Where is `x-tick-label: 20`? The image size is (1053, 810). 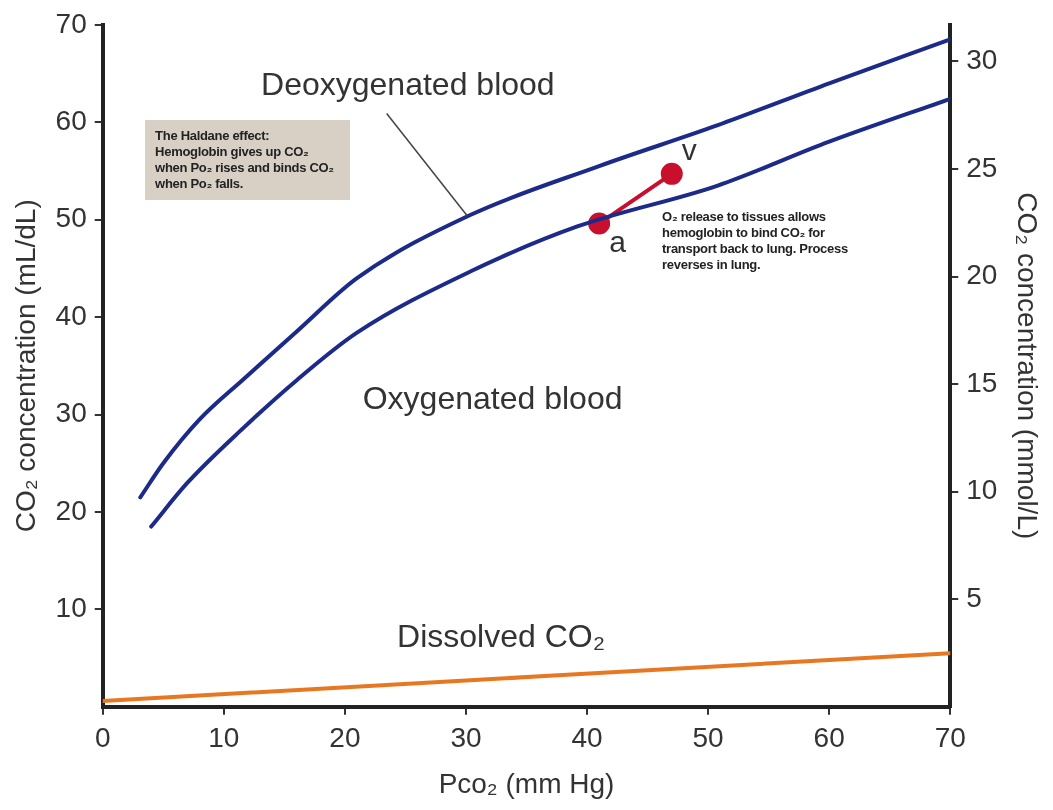 x-tick-label: 20 is located at coordinates (345, 738).